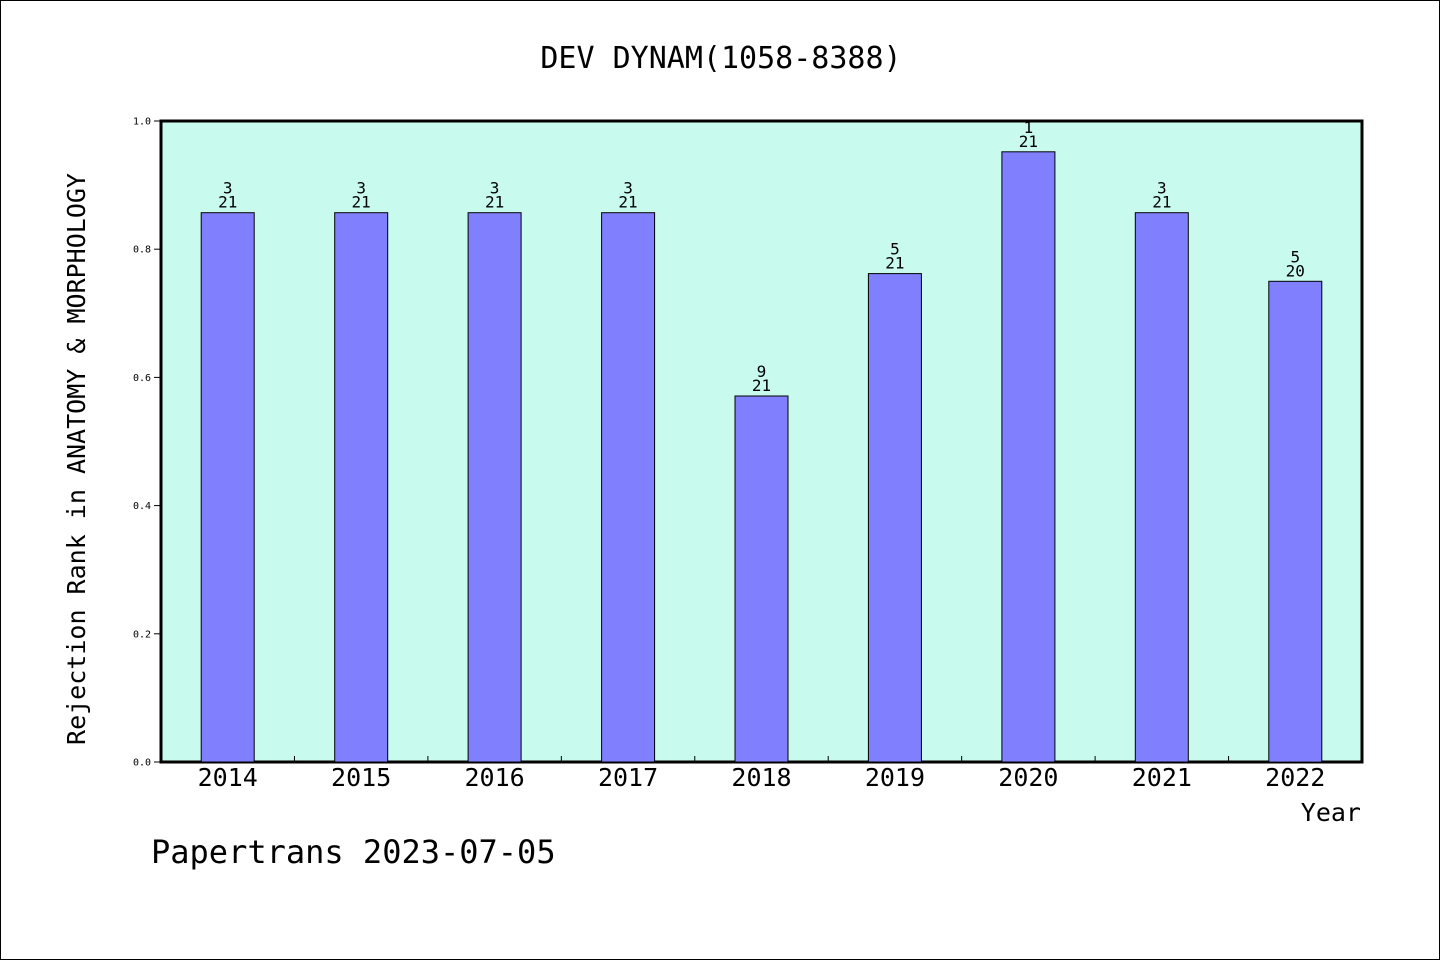 The height and width of the screenshot is (961, 1440). What do you see at coordinates (1161, 487) in the screenshot?
I see `bar-2021` at bounding box center [1161, 487].